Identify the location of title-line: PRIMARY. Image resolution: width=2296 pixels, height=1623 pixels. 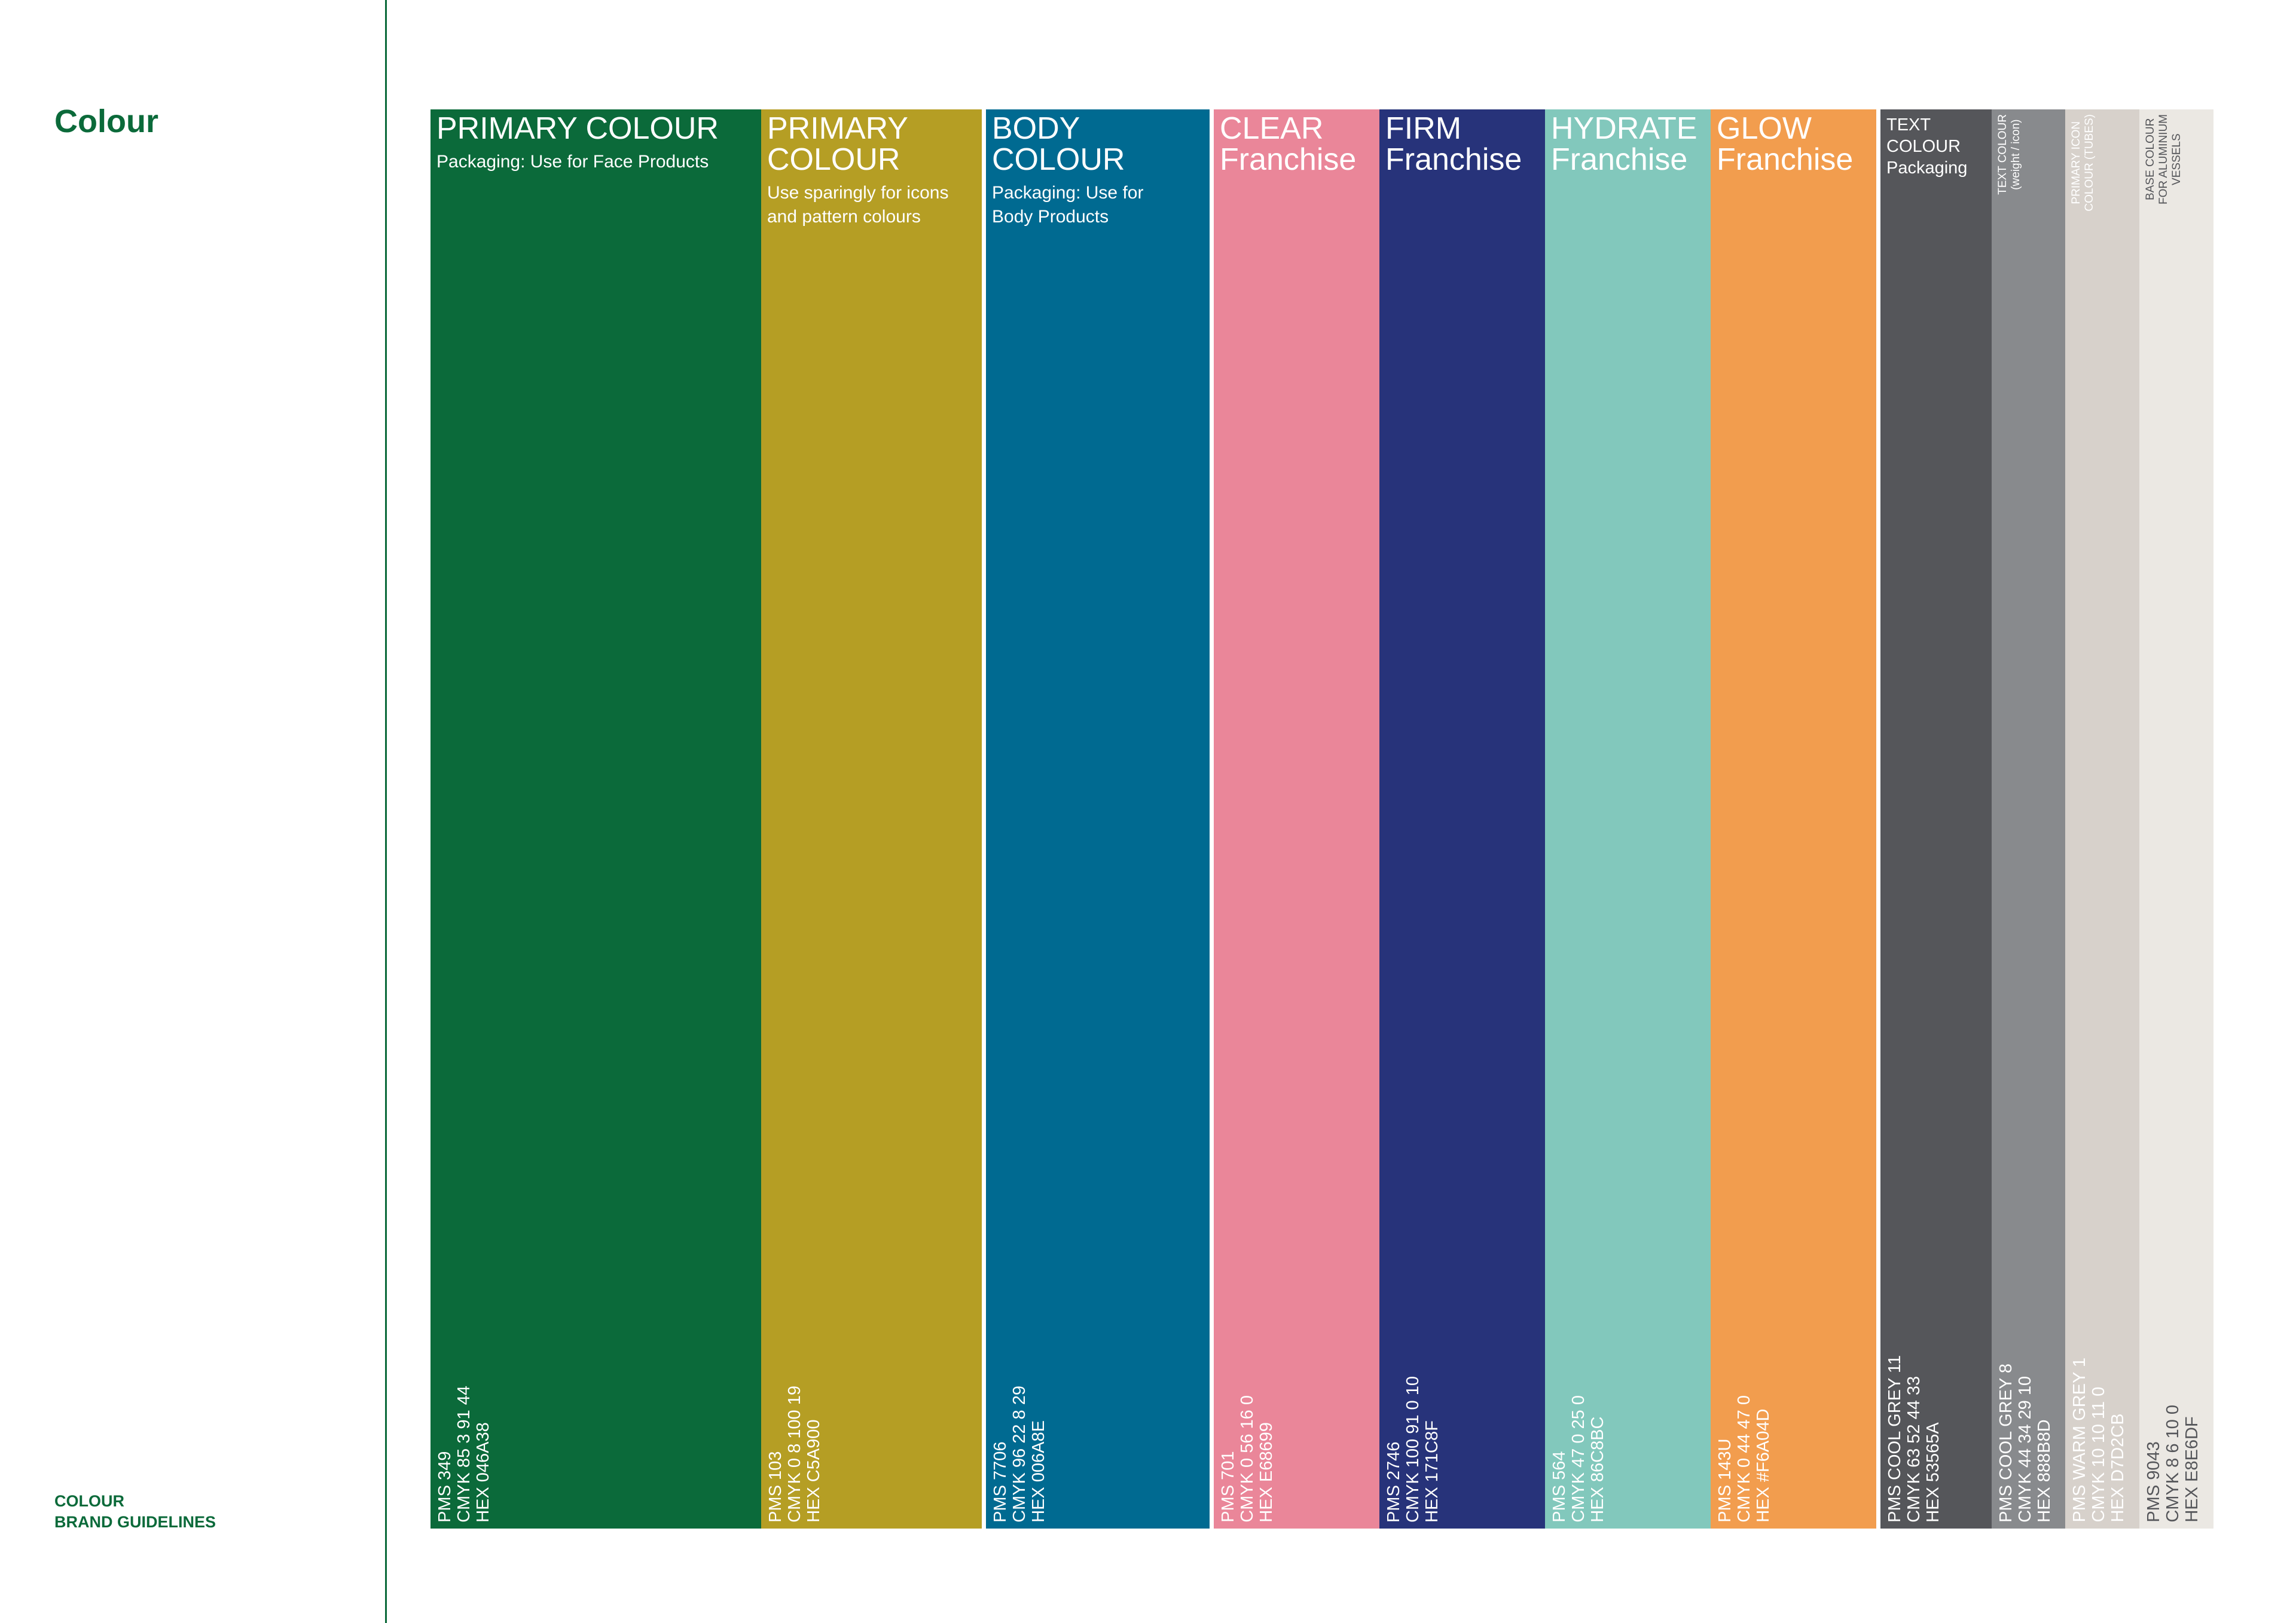
(837, 128).